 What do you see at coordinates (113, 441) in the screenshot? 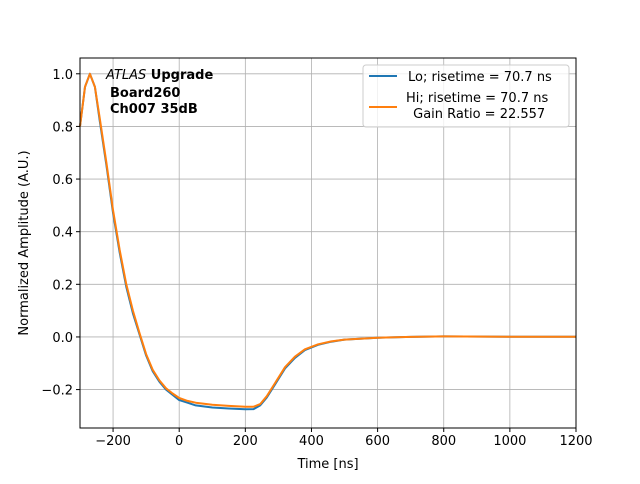
I see `x-tick-label: −200` at bounding box center [113, 441].